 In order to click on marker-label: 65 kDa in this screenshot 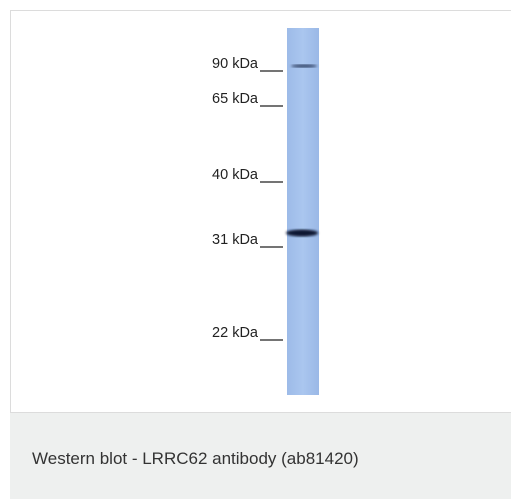, I will do `click(235, 99)`.